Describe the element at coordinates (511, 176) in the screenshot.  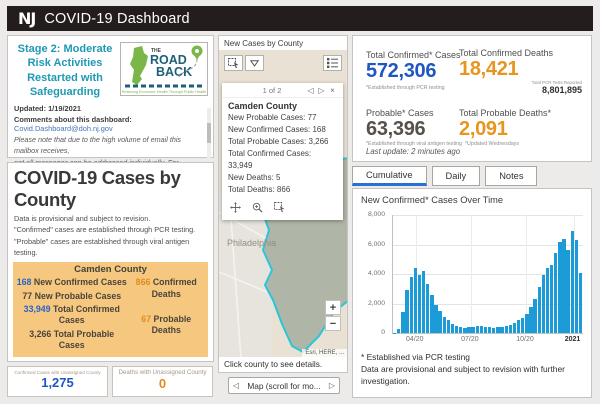
I see `tab-notes: Notes` at that location.